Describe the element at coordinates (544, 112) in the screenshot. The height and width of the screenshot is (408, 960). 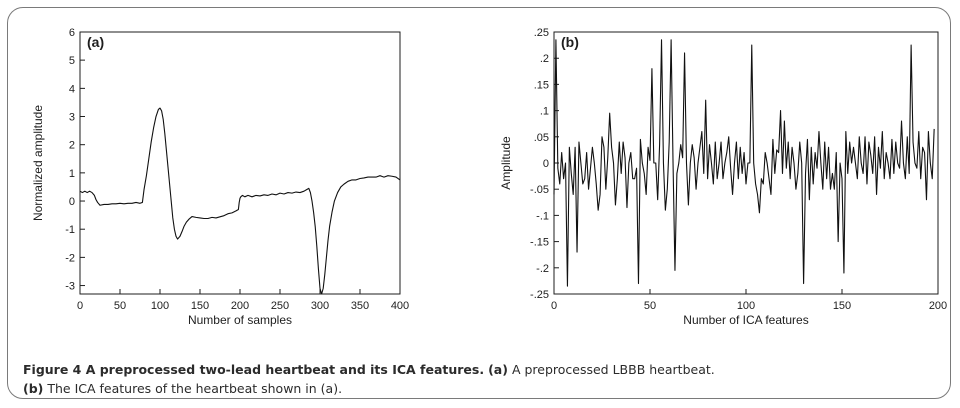
I see `y-tick-label: .1` at that location.